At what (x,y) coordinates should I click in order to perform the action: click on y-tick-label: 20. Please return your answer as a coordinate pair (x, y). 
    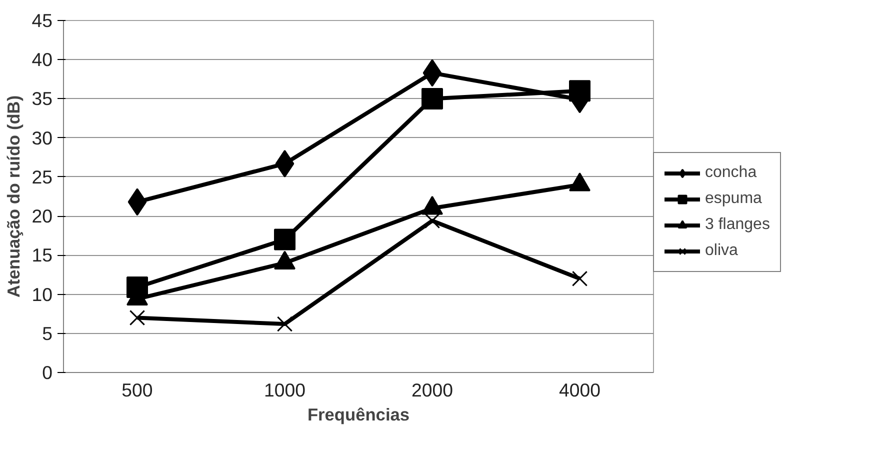
    Looking at the image, I should click on (42, 216).